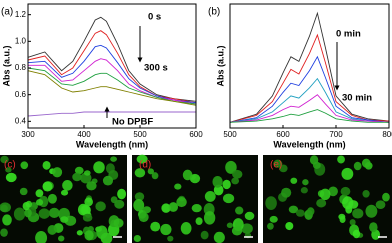  What do you see at coordinates (21, 67) in the screenshot?
I see `y-tick-label: 0.8` at bounding box center [21, 67].